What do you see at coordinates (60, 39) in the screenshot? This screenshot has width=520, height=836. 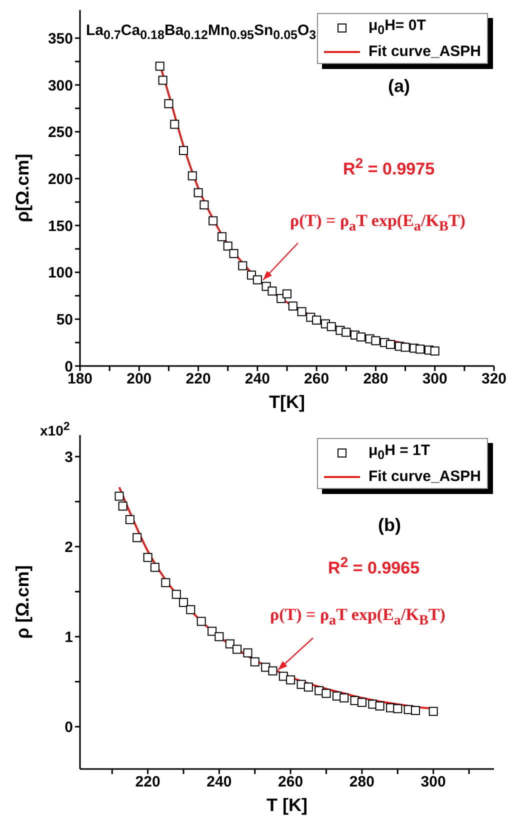 I see `y-tick-label: 350` at bounding box center [60, 39].